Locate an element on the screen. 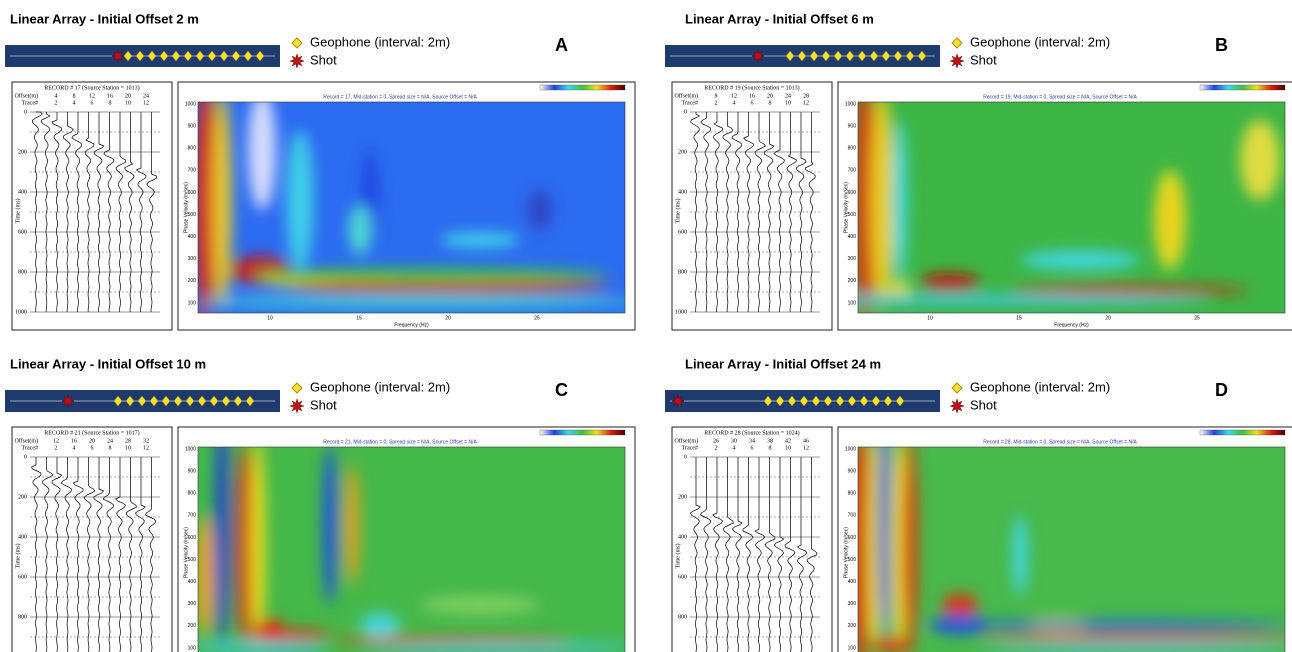 The height and width of the screenshot is (652, 1292). record-box is located at coordinates (92, 539).